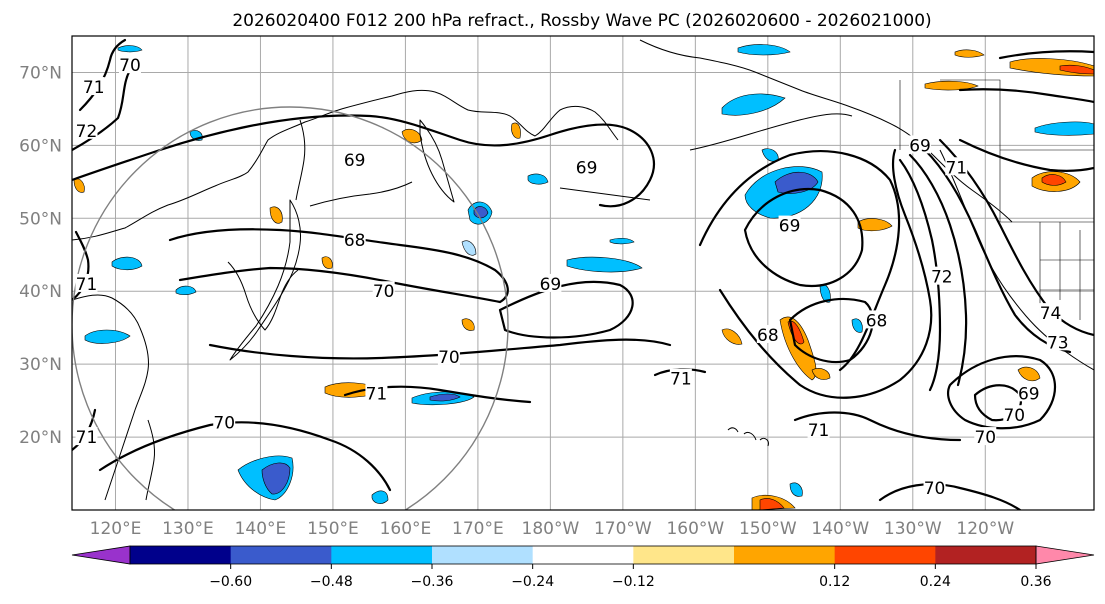 This screenshot has width=1105, height=604. I want to click on longitude-label: 140°E, so click(261, 529).